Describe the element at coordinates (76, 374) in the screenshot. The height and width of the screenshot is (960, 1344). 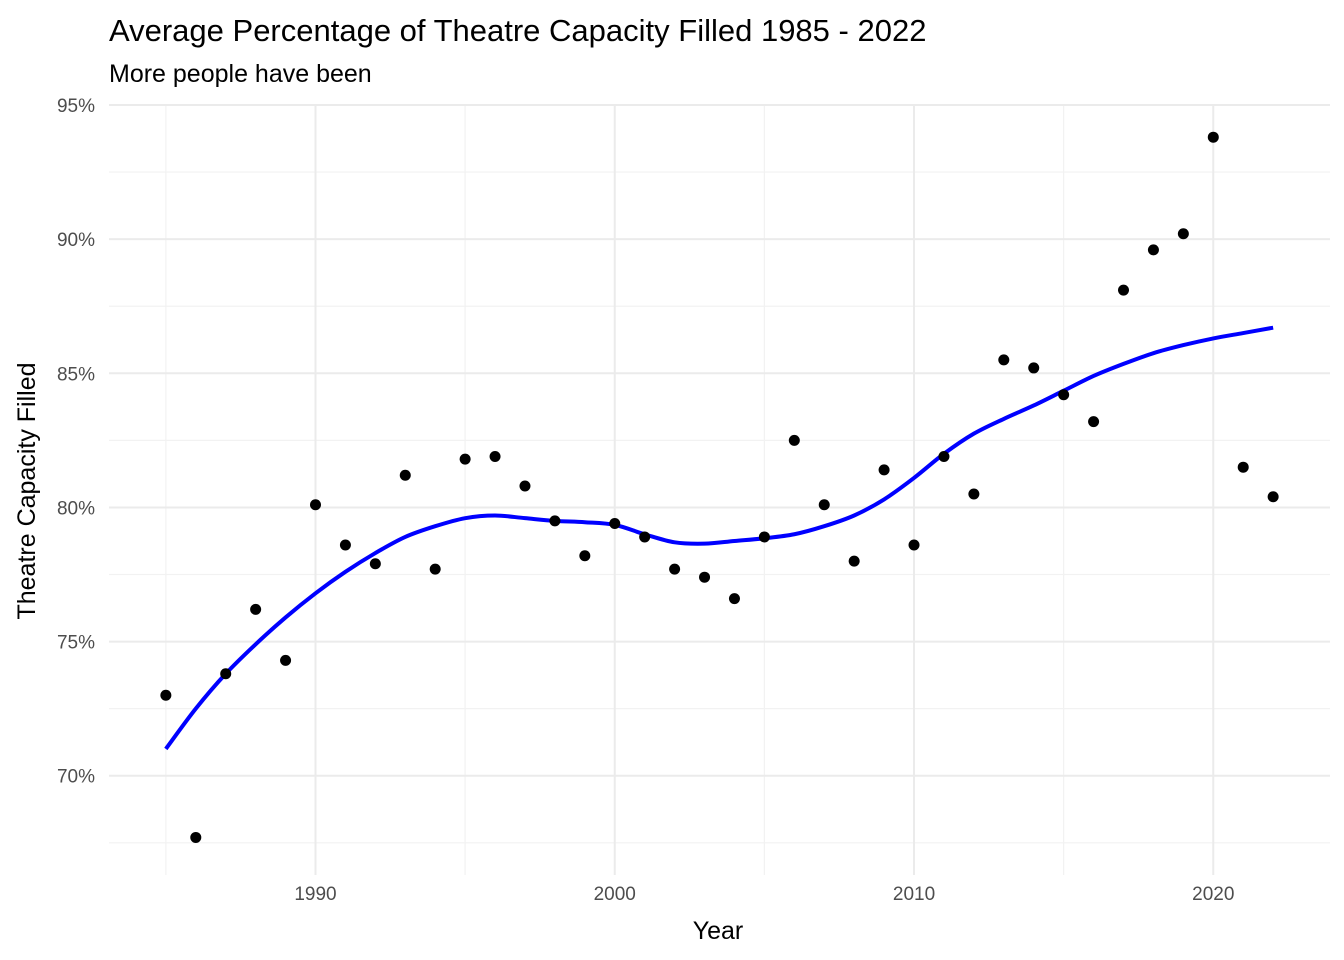
I see `y-tick-label: 85%` at that location.